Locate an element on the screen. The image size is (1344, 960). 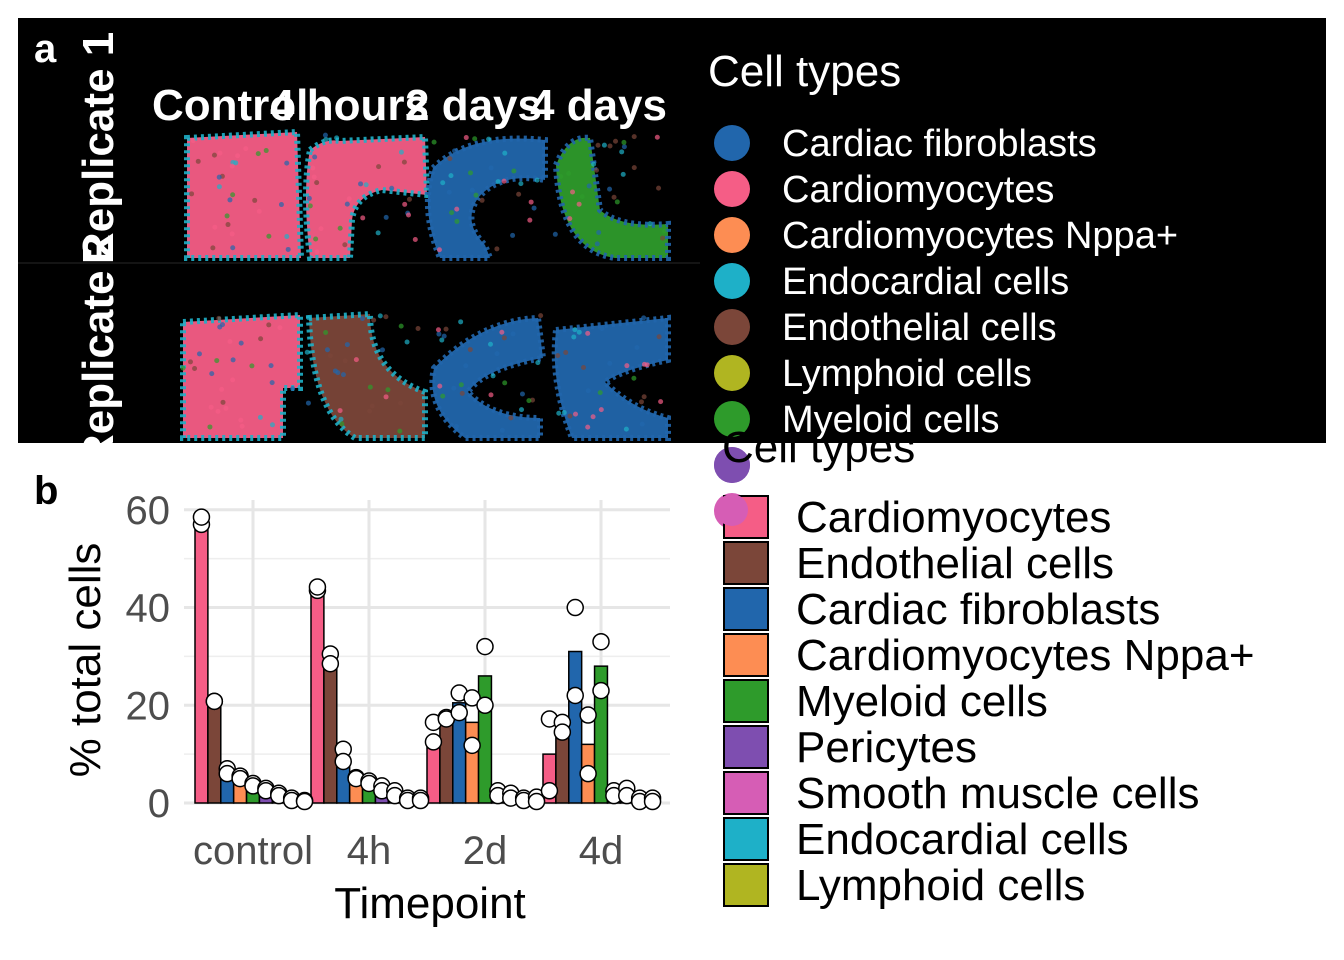
x-tick-label: 2d is located at coordinates (485, 851).